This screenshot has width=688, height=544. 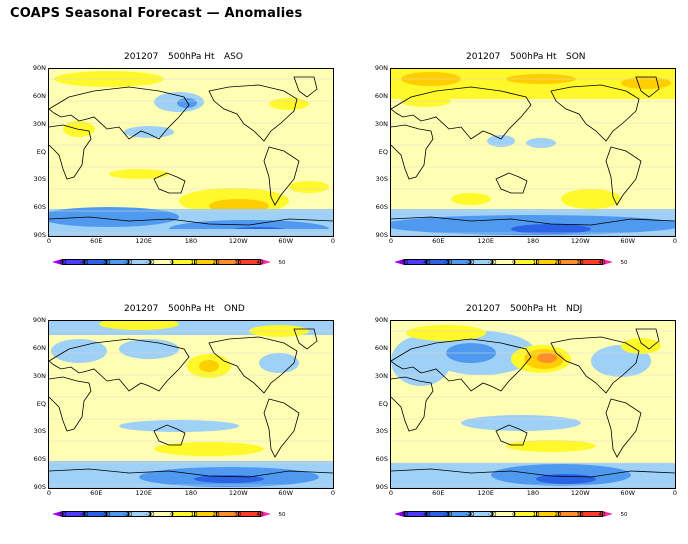 I want to click on page-title: COAPS Seasonal Forecast — Anomalies, so click(x=156, y=13).